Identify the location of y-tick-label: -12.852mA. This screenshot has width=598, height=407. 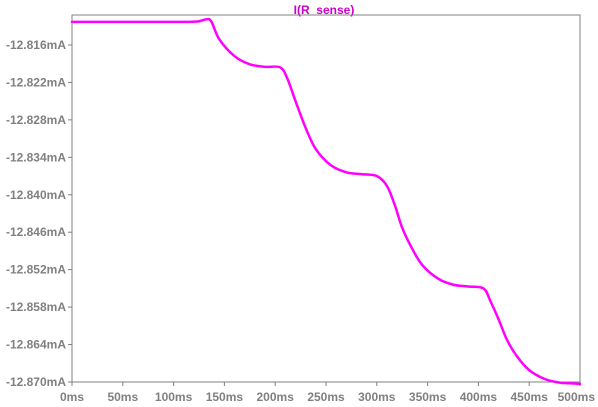
(36, 270).